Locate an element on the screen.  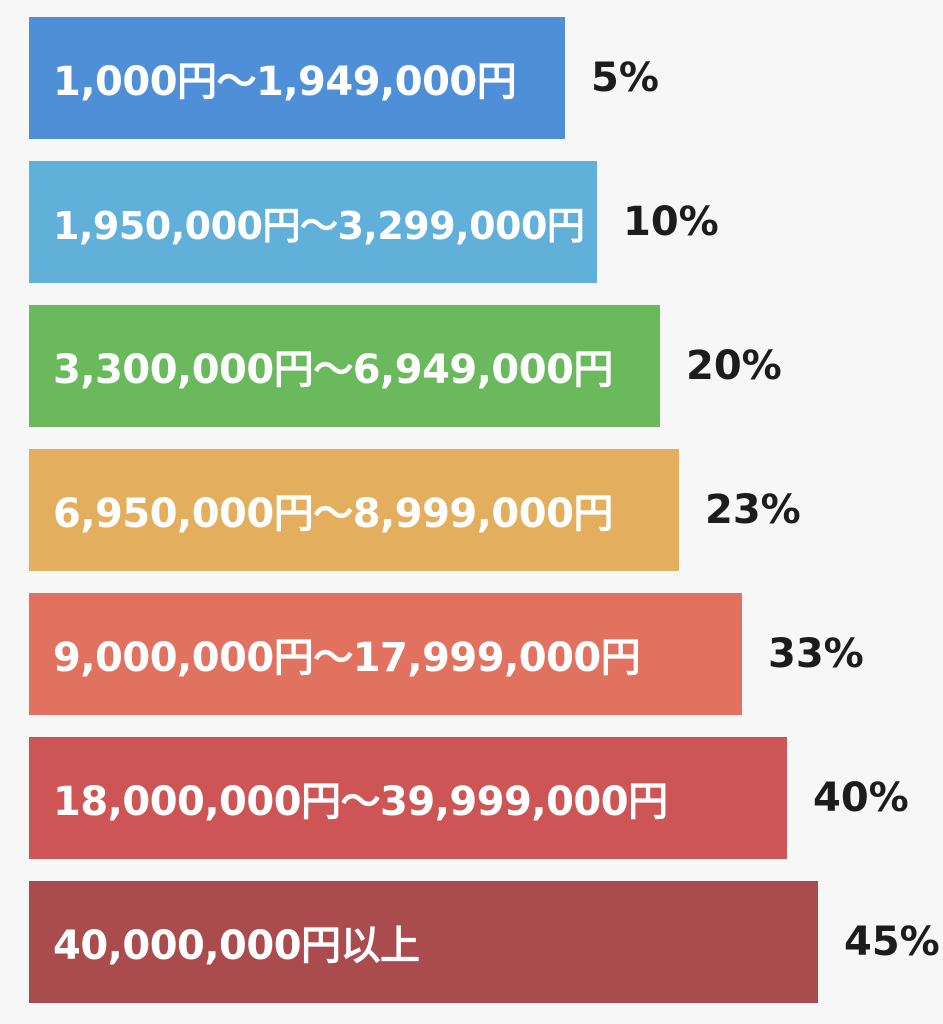
tax-rate-label: 5% is located at coordinates (625, 78).